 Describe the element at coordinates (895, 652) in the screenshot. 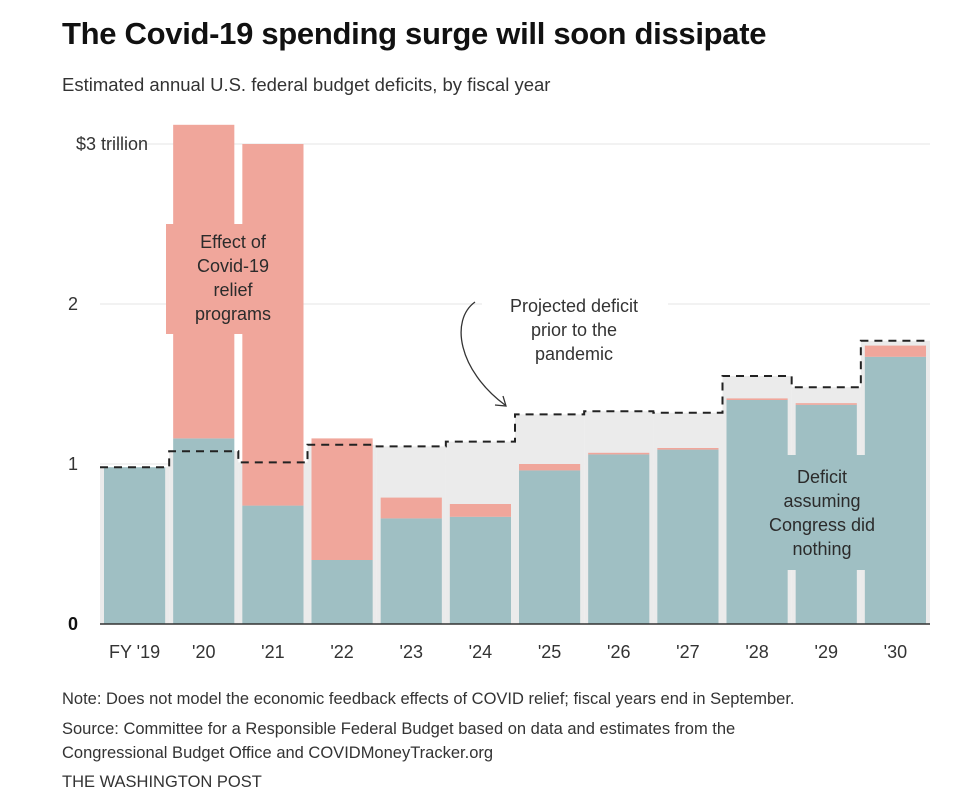

I see `x-tick-label: '30` at that location.